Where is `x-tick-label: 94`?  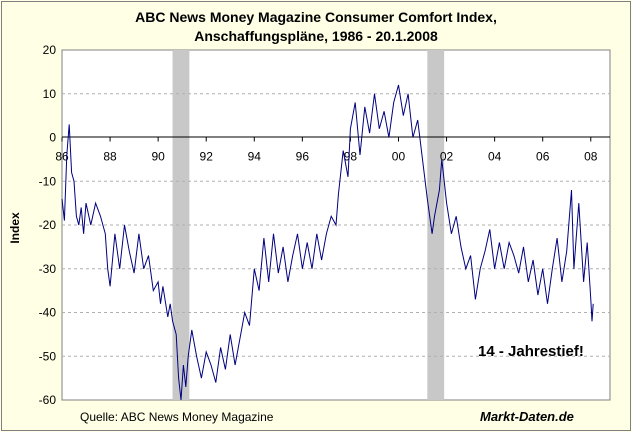
x-tick-label: 94 is located at coordinates (255, 157).